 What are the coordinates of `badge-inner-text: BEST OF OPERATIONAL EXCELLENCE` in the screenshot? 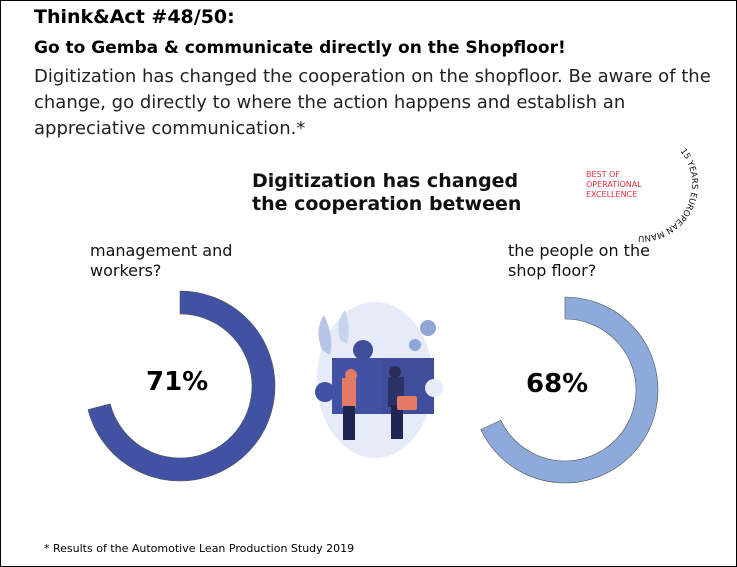 It's located at (614, 185).